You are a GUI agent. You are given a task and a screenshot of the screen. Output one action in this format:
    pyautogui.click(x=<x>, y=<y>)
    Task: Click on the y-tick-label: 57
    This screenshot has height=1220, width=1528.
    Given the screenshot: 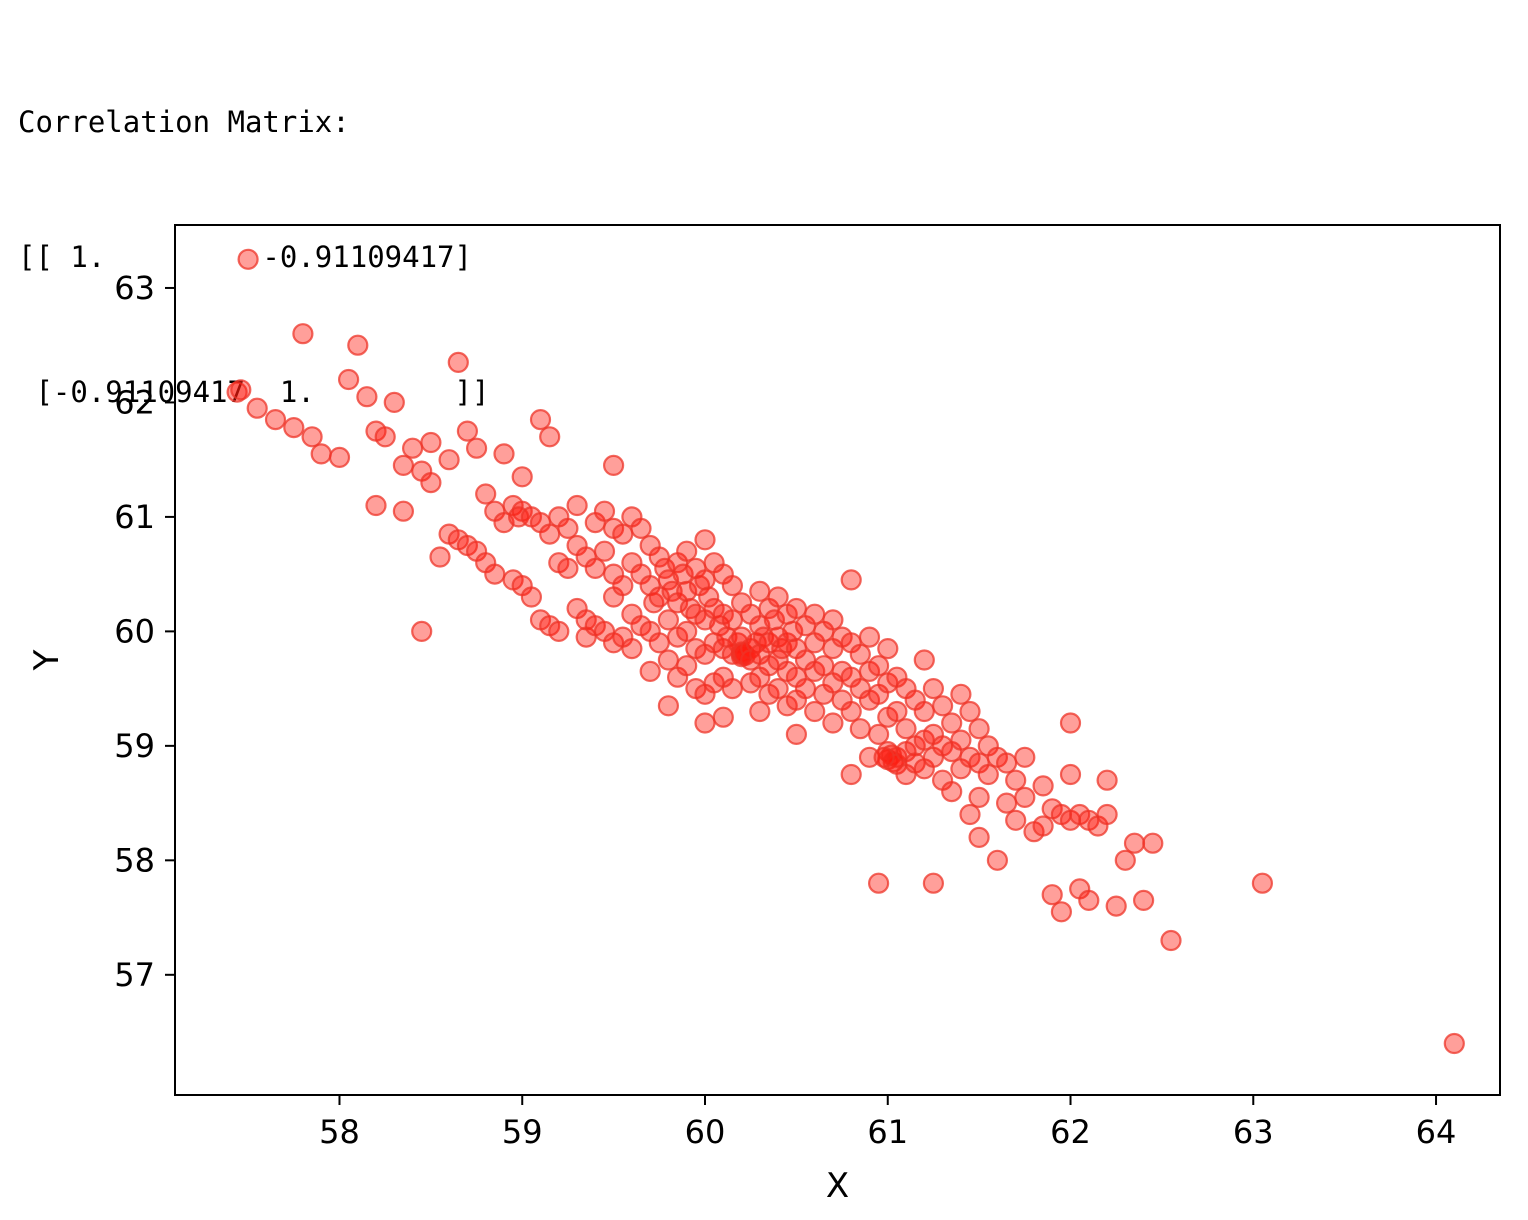 What is the action you would take?
    pyautogui.click(x=134, y=975)
    